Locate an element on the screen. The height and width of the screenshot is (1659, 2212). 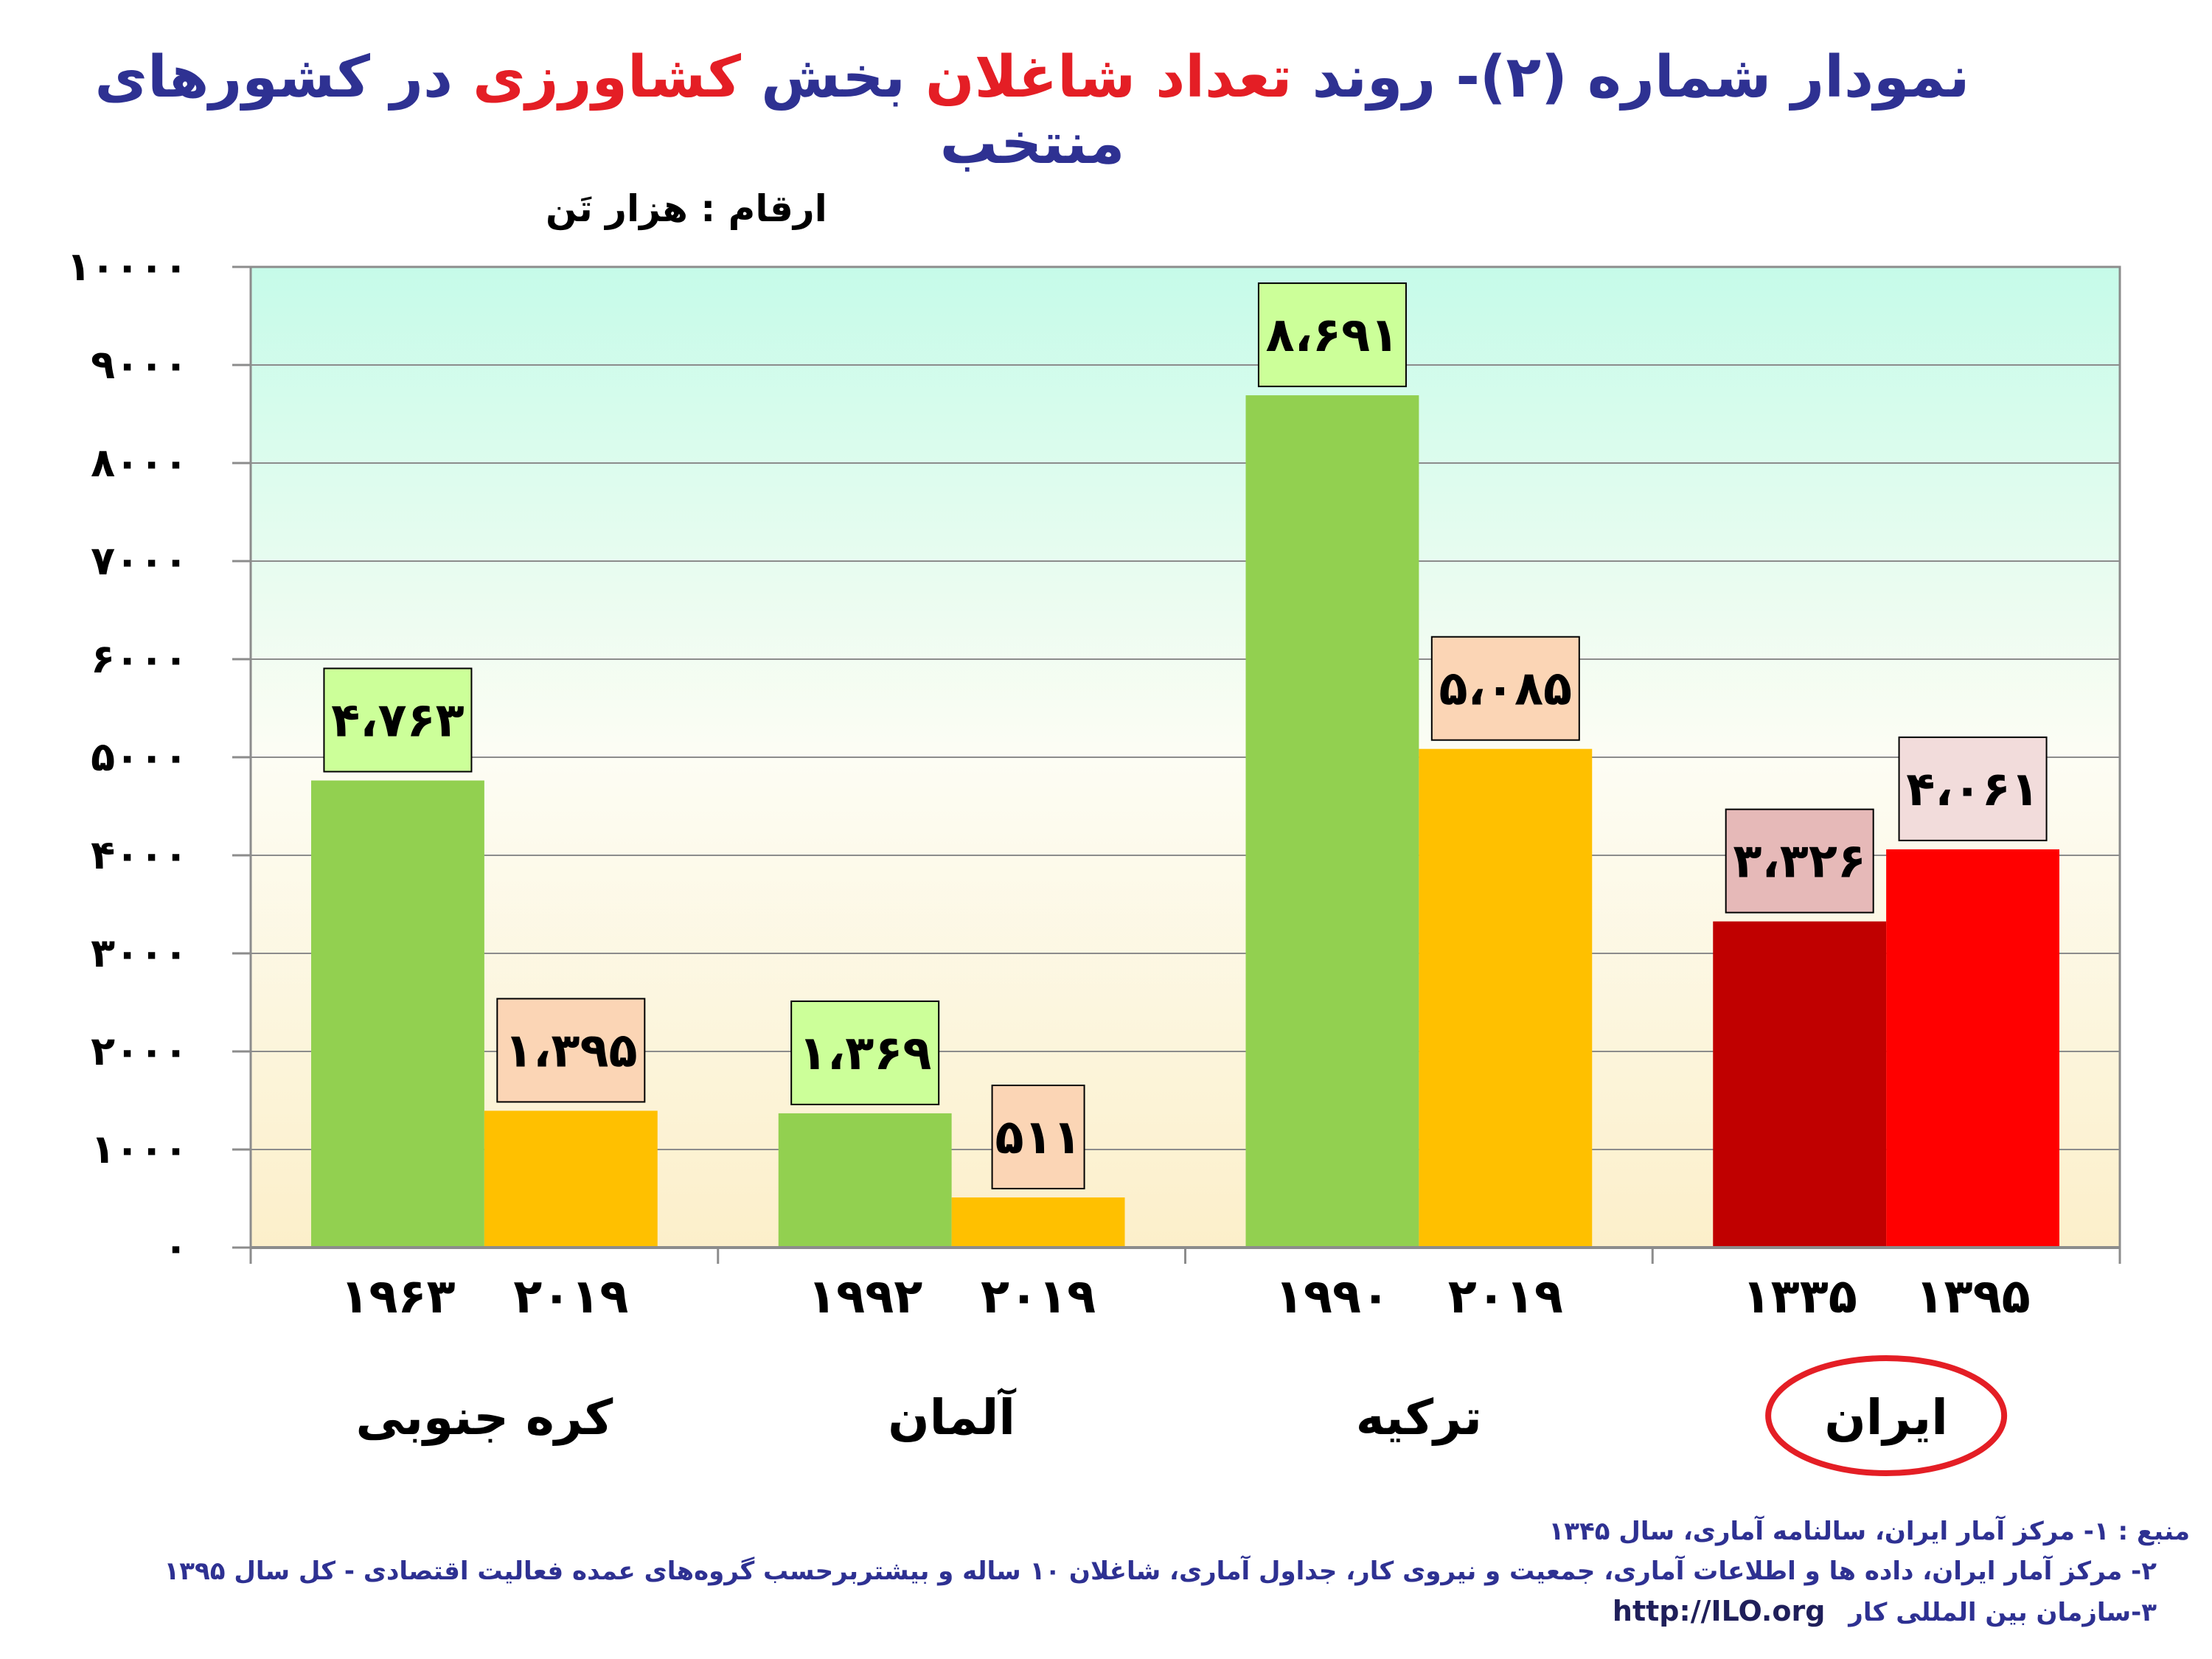
country-label: آلمان is located at coordinates (952, 1416).